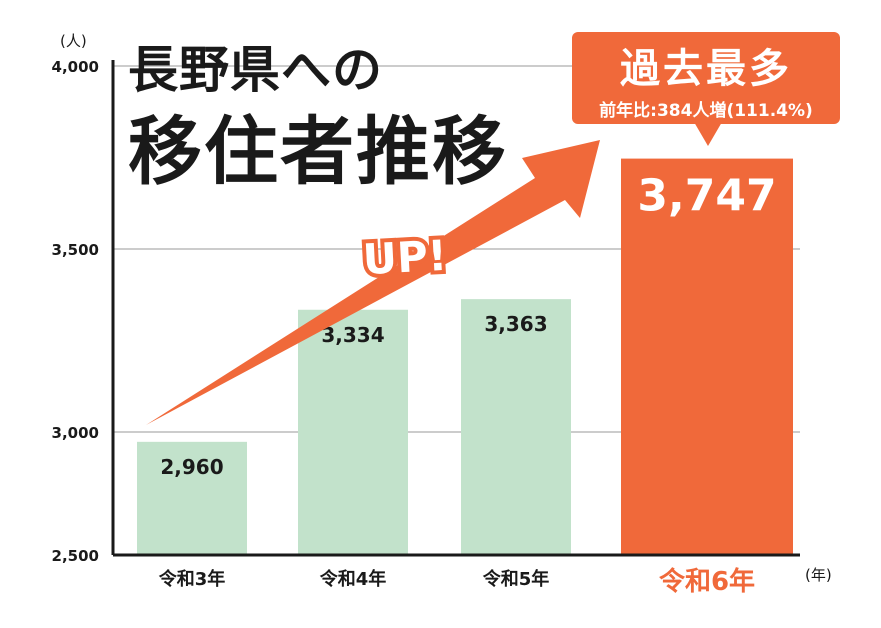  What do you see at coordinates (75, 556) in the screenshot?
I see `y-tick-label: 2,500` at bounding box center [75, 556].